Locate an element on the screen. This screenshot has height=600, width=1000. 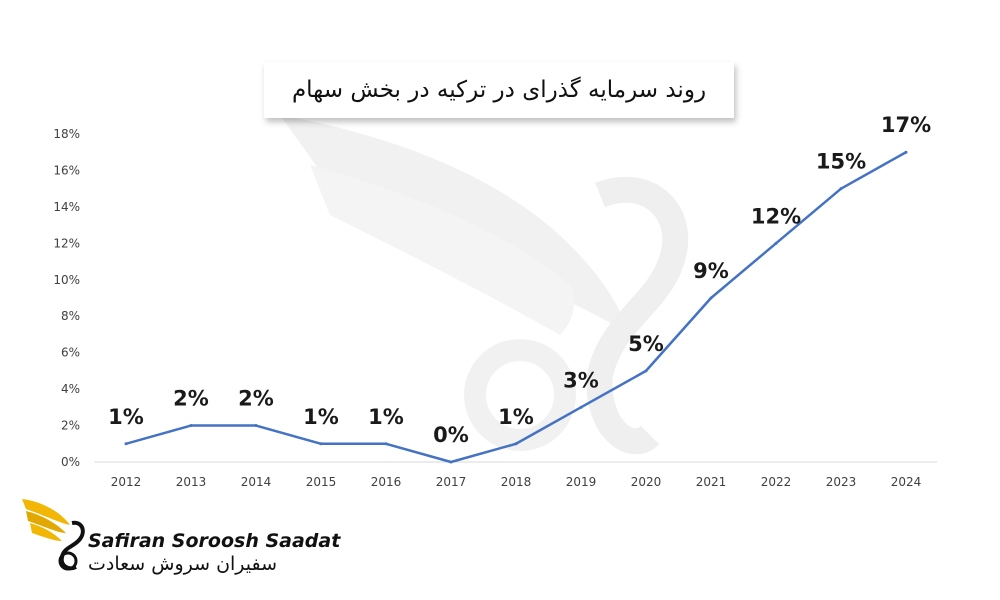
y-tick-label: 6% is located at coordinates (70, 353).